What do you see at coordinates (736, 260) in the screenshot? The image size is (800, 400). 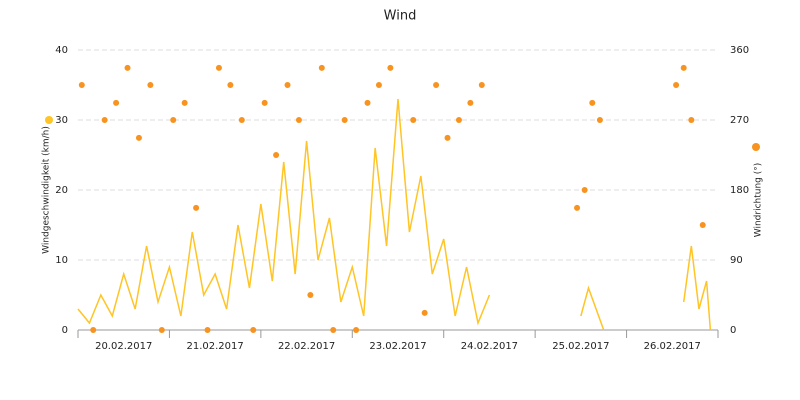 I see `y2-tick-label: 90` at bounding box center [736, 260].